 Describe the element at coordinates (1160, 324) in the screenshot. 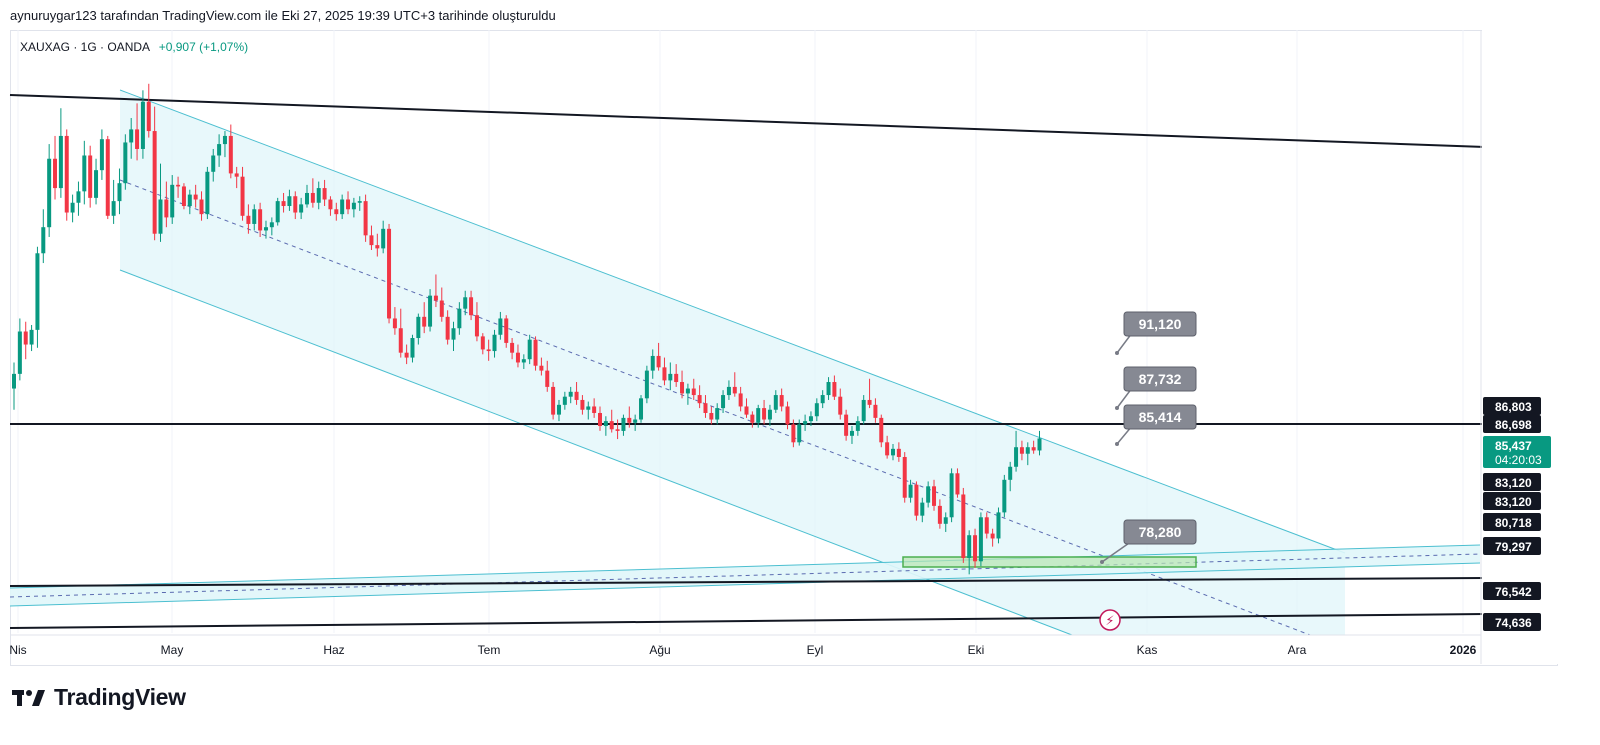

I see `callout-label: 91,120` at that location.